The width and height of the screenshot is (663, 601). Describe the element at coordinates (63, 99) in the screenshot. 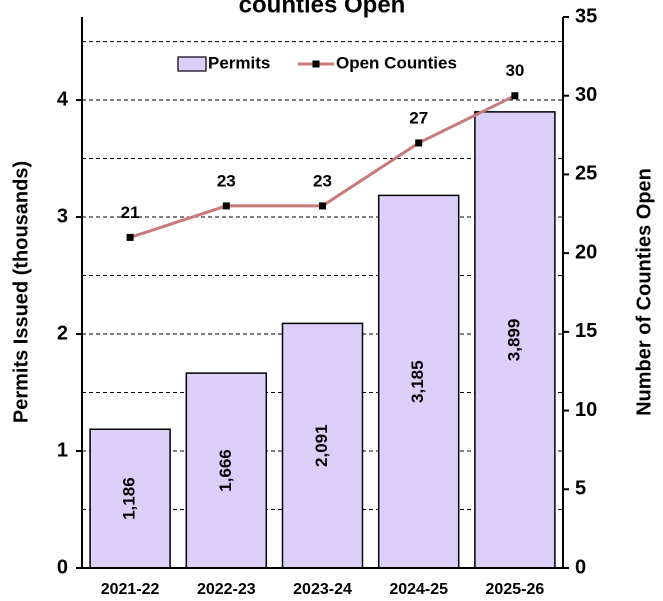

I see `y-tick-label: 4` at that location.